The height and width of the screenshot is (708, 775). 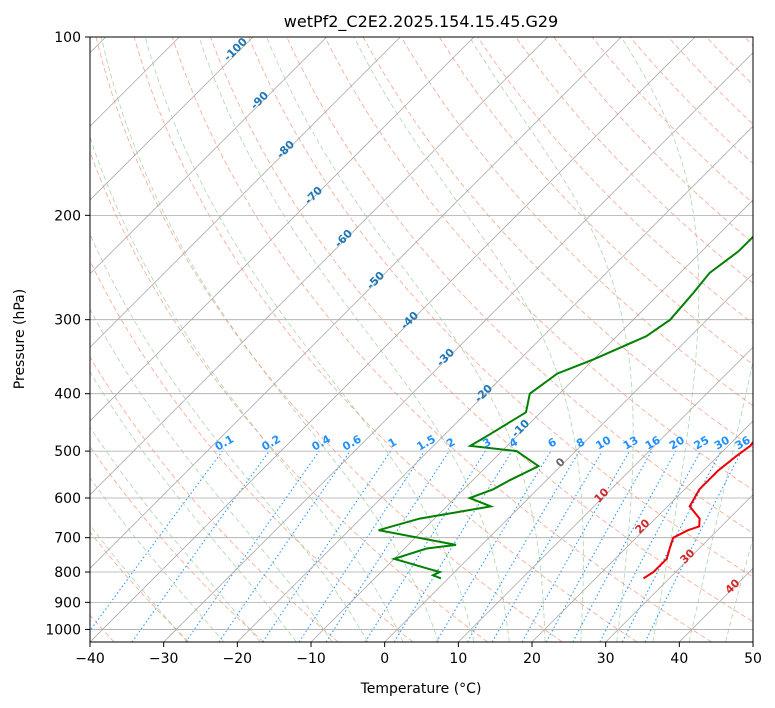 I want to click on chart-title: wetPf2_C2E2.2025.154.15.45.G29, so click(x=421, y=22).